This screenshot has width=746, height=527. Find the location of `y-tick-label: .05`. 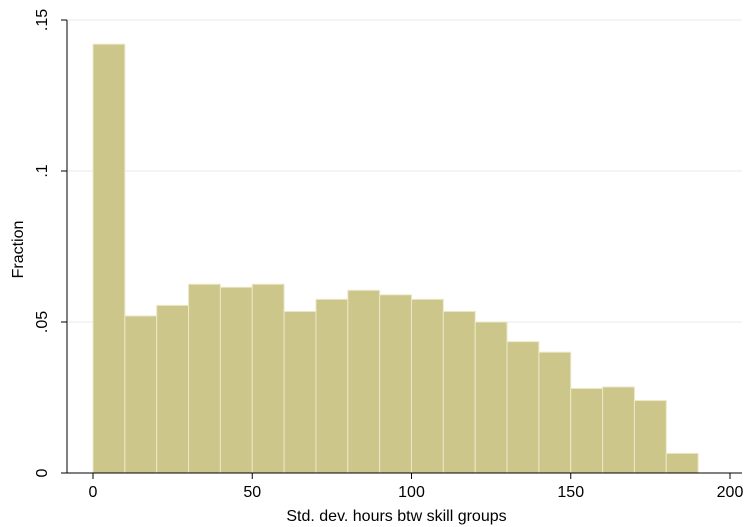

y-tick-label: .05 is located at coordinates (42, 322).